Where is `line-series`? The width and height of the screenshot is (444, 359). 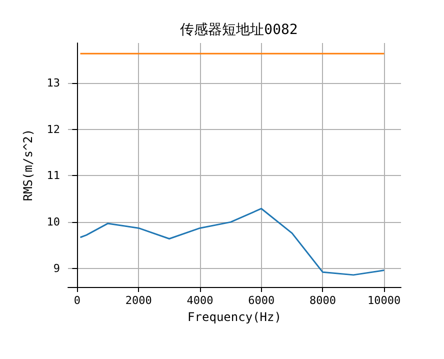 line-series is located at coordinates (232, 242).